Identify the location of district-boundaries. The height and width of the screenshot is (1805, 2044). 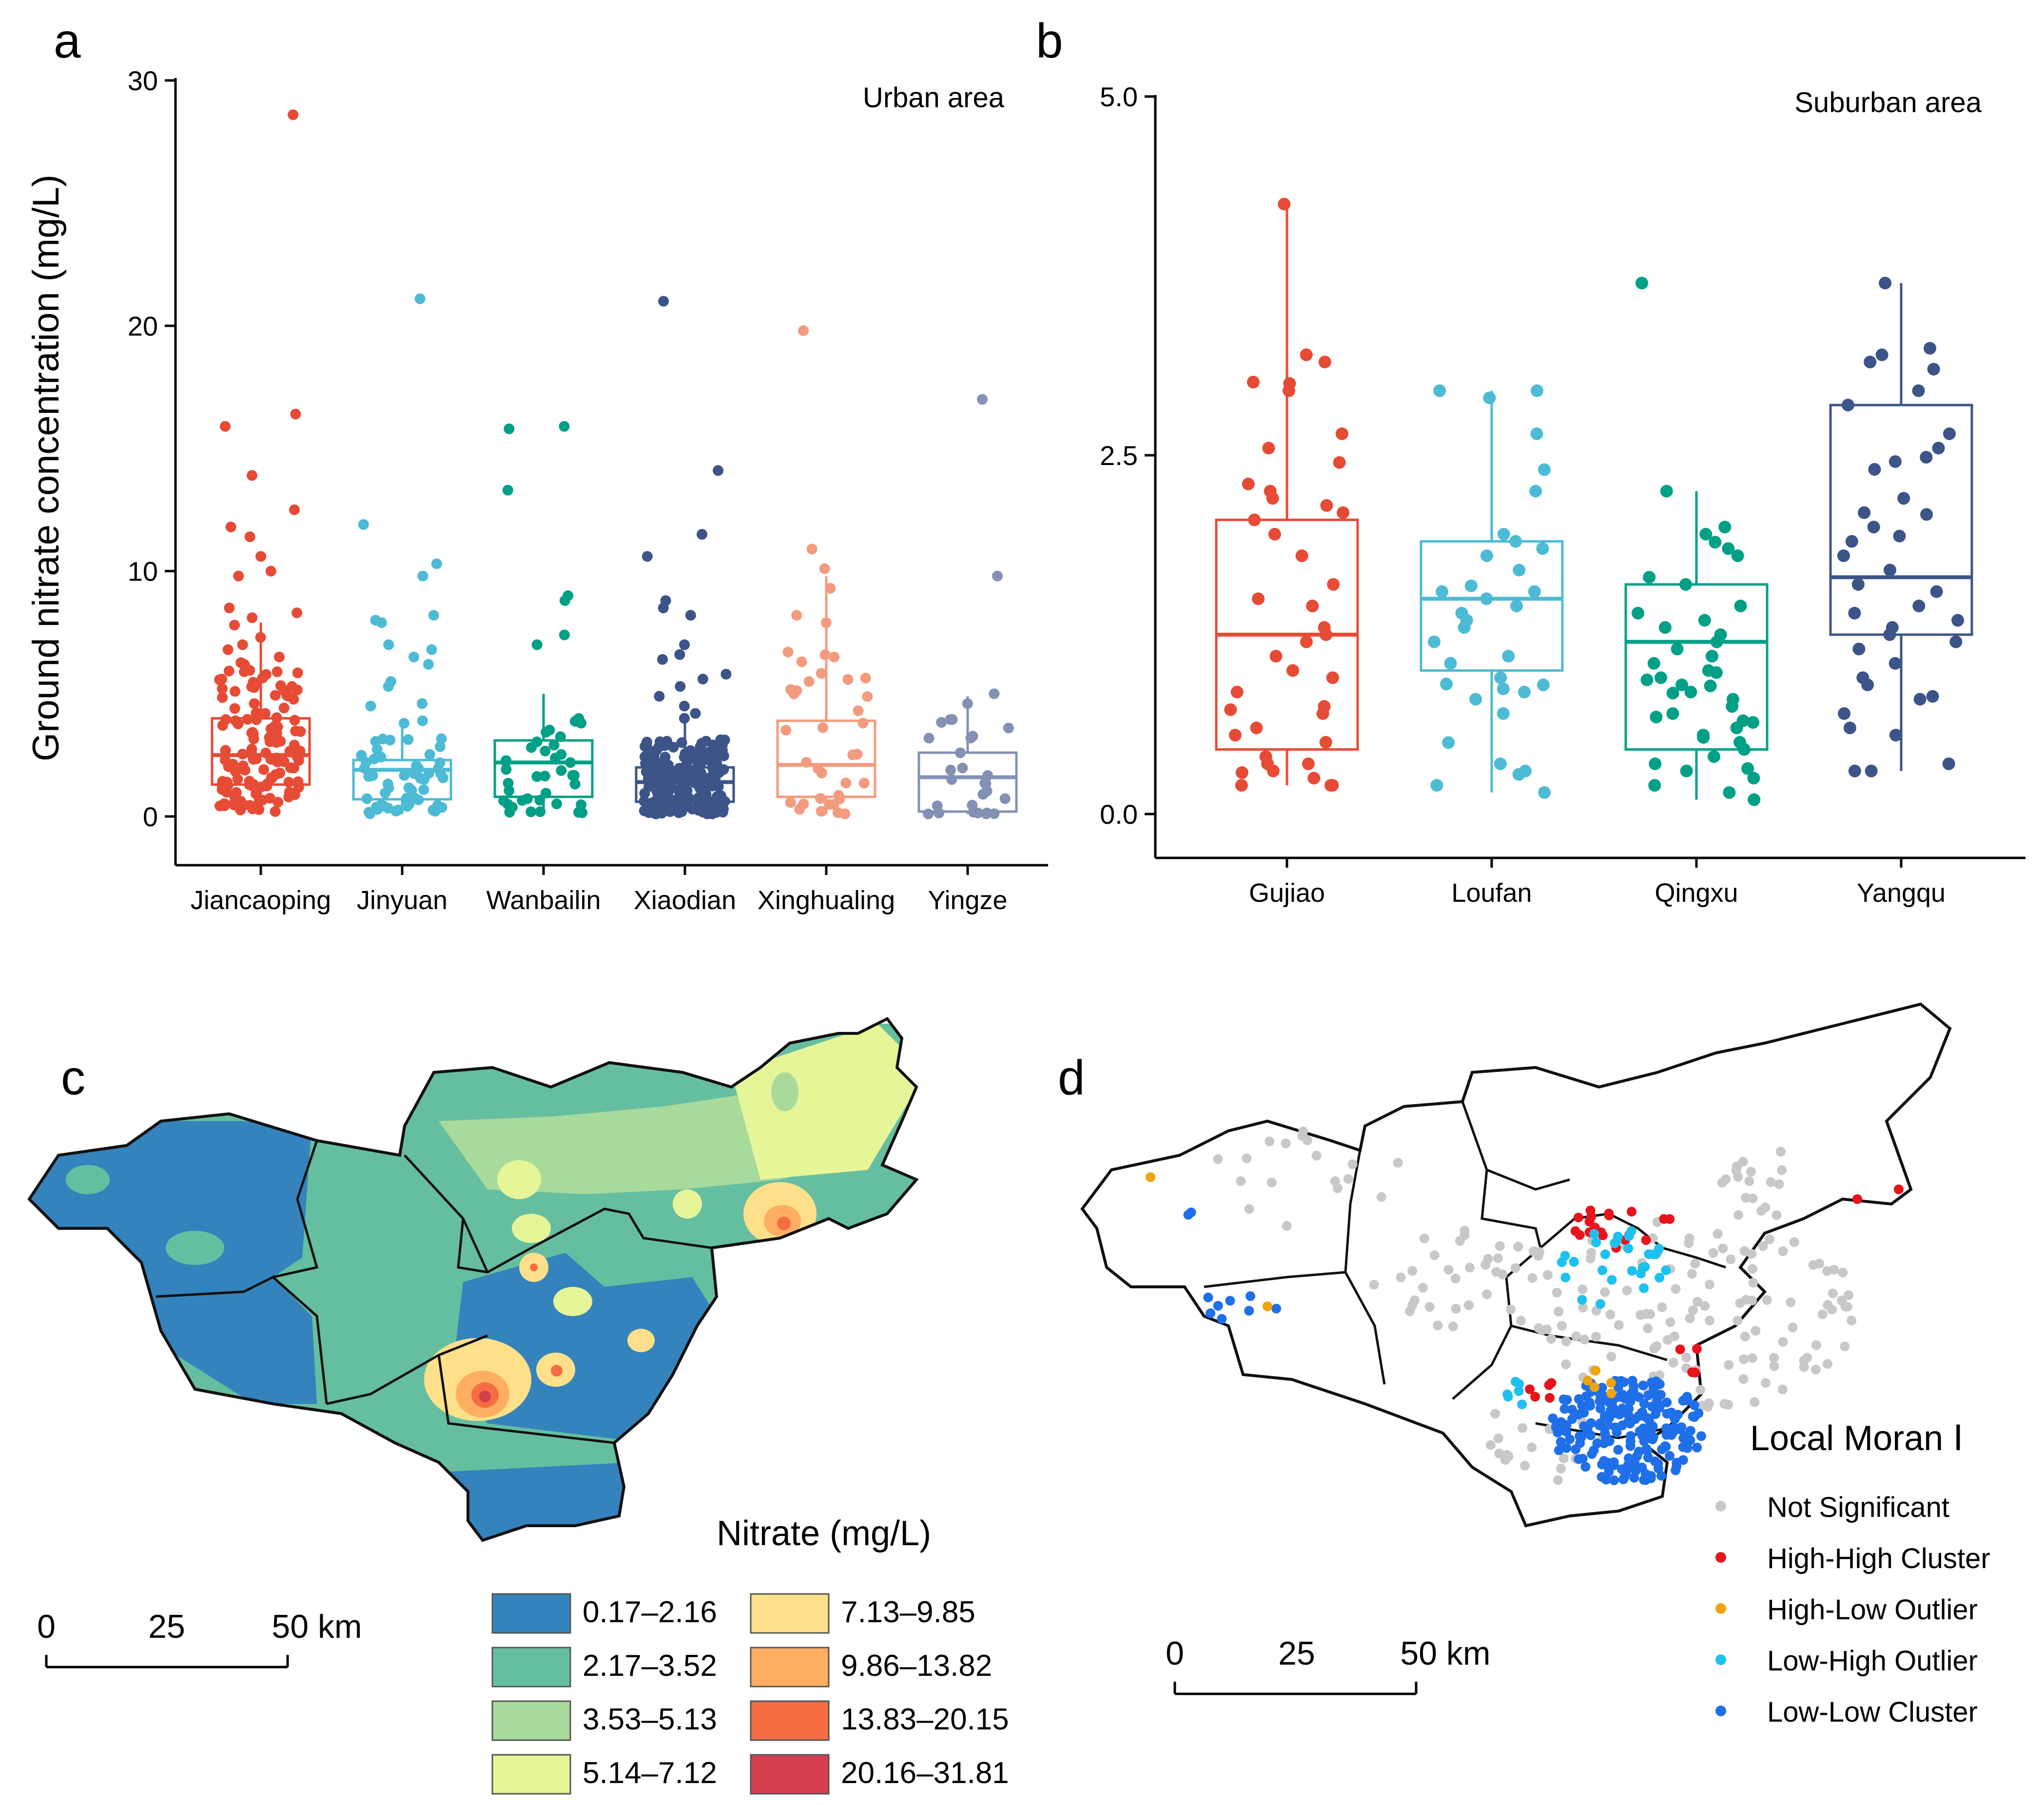
(434, 1292).